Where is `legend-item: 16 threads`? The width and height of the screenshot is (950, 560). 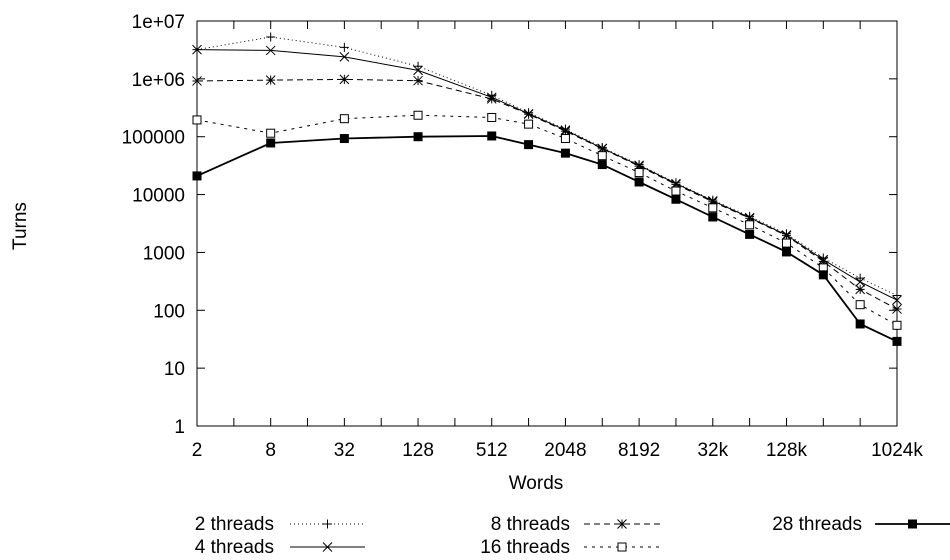 legend-item: 16 threads is located at coordinates (570, 547).